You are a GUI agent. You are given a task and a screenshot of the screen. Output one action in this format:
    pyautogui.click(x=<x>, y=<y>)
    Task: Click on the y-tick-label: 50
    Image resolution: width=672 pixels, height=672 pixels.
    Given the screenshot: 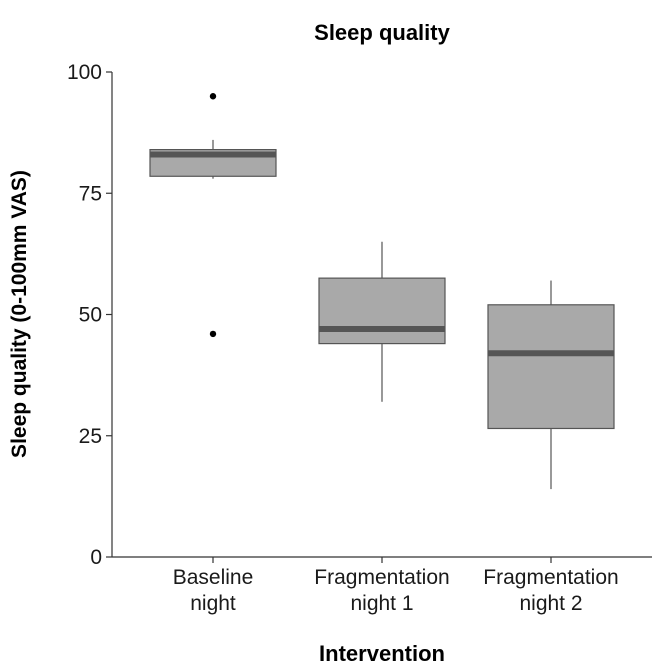 What is the action you would take?
    pyautogui.click(x=90, y=315)
    